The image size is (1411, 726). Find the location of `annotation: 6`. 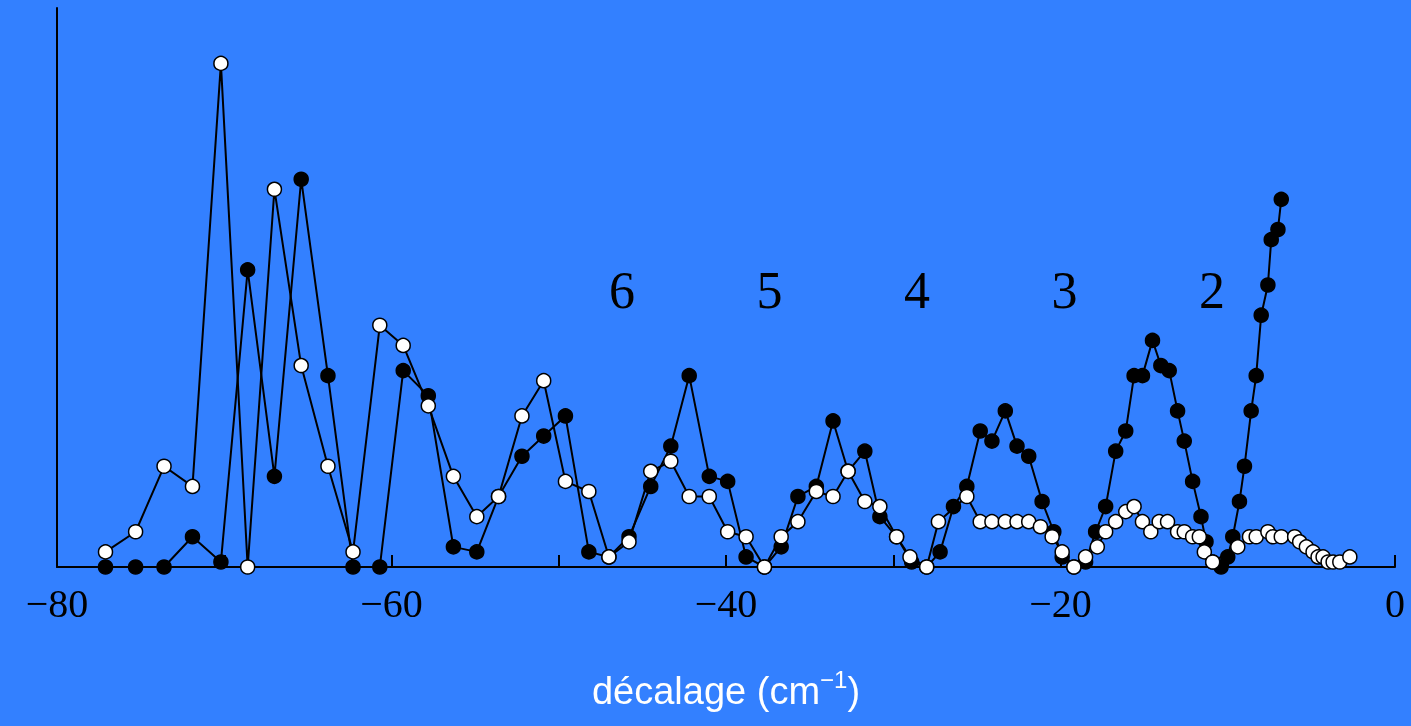

annotation: 6 is located at coordinates (622, 290).